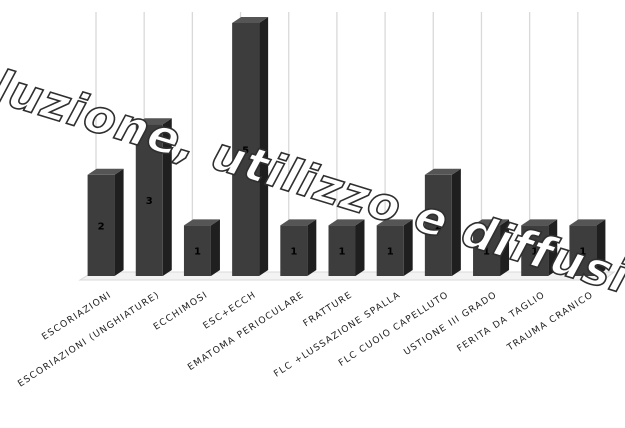 The width and height of the screenshot is (625, 428). What do you see at coordinates (450, 323) in the screenshot?
I see `category-label: USTIONE III GRADO` at bounding box center [450, 323].